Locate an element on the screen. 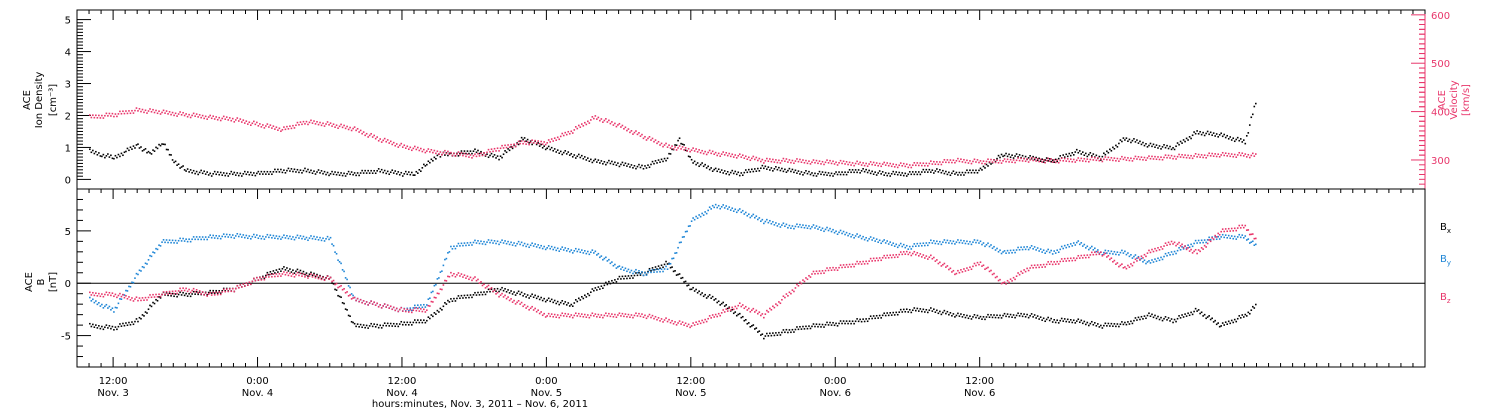 The image size is (1500, 410). top-right-ylabel-line2: Velocity is located at coordinates (1454, 99).